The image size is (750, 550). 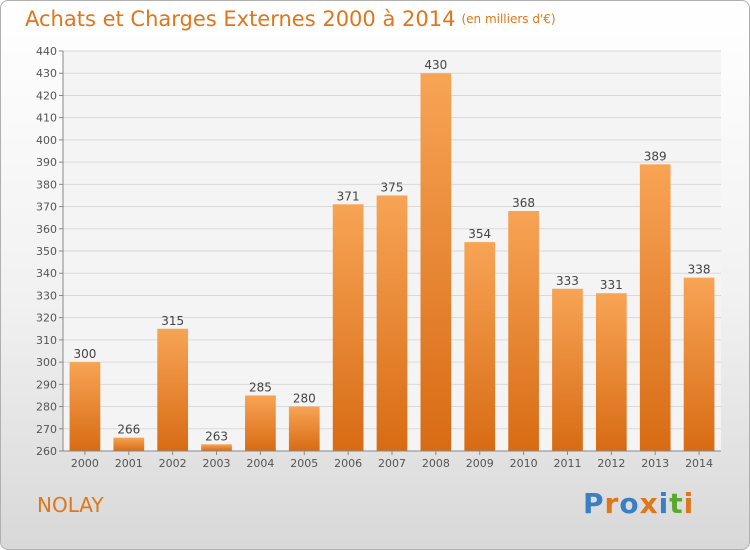 I want to click on data-label-2005: 280, so click(x=304, y=399).